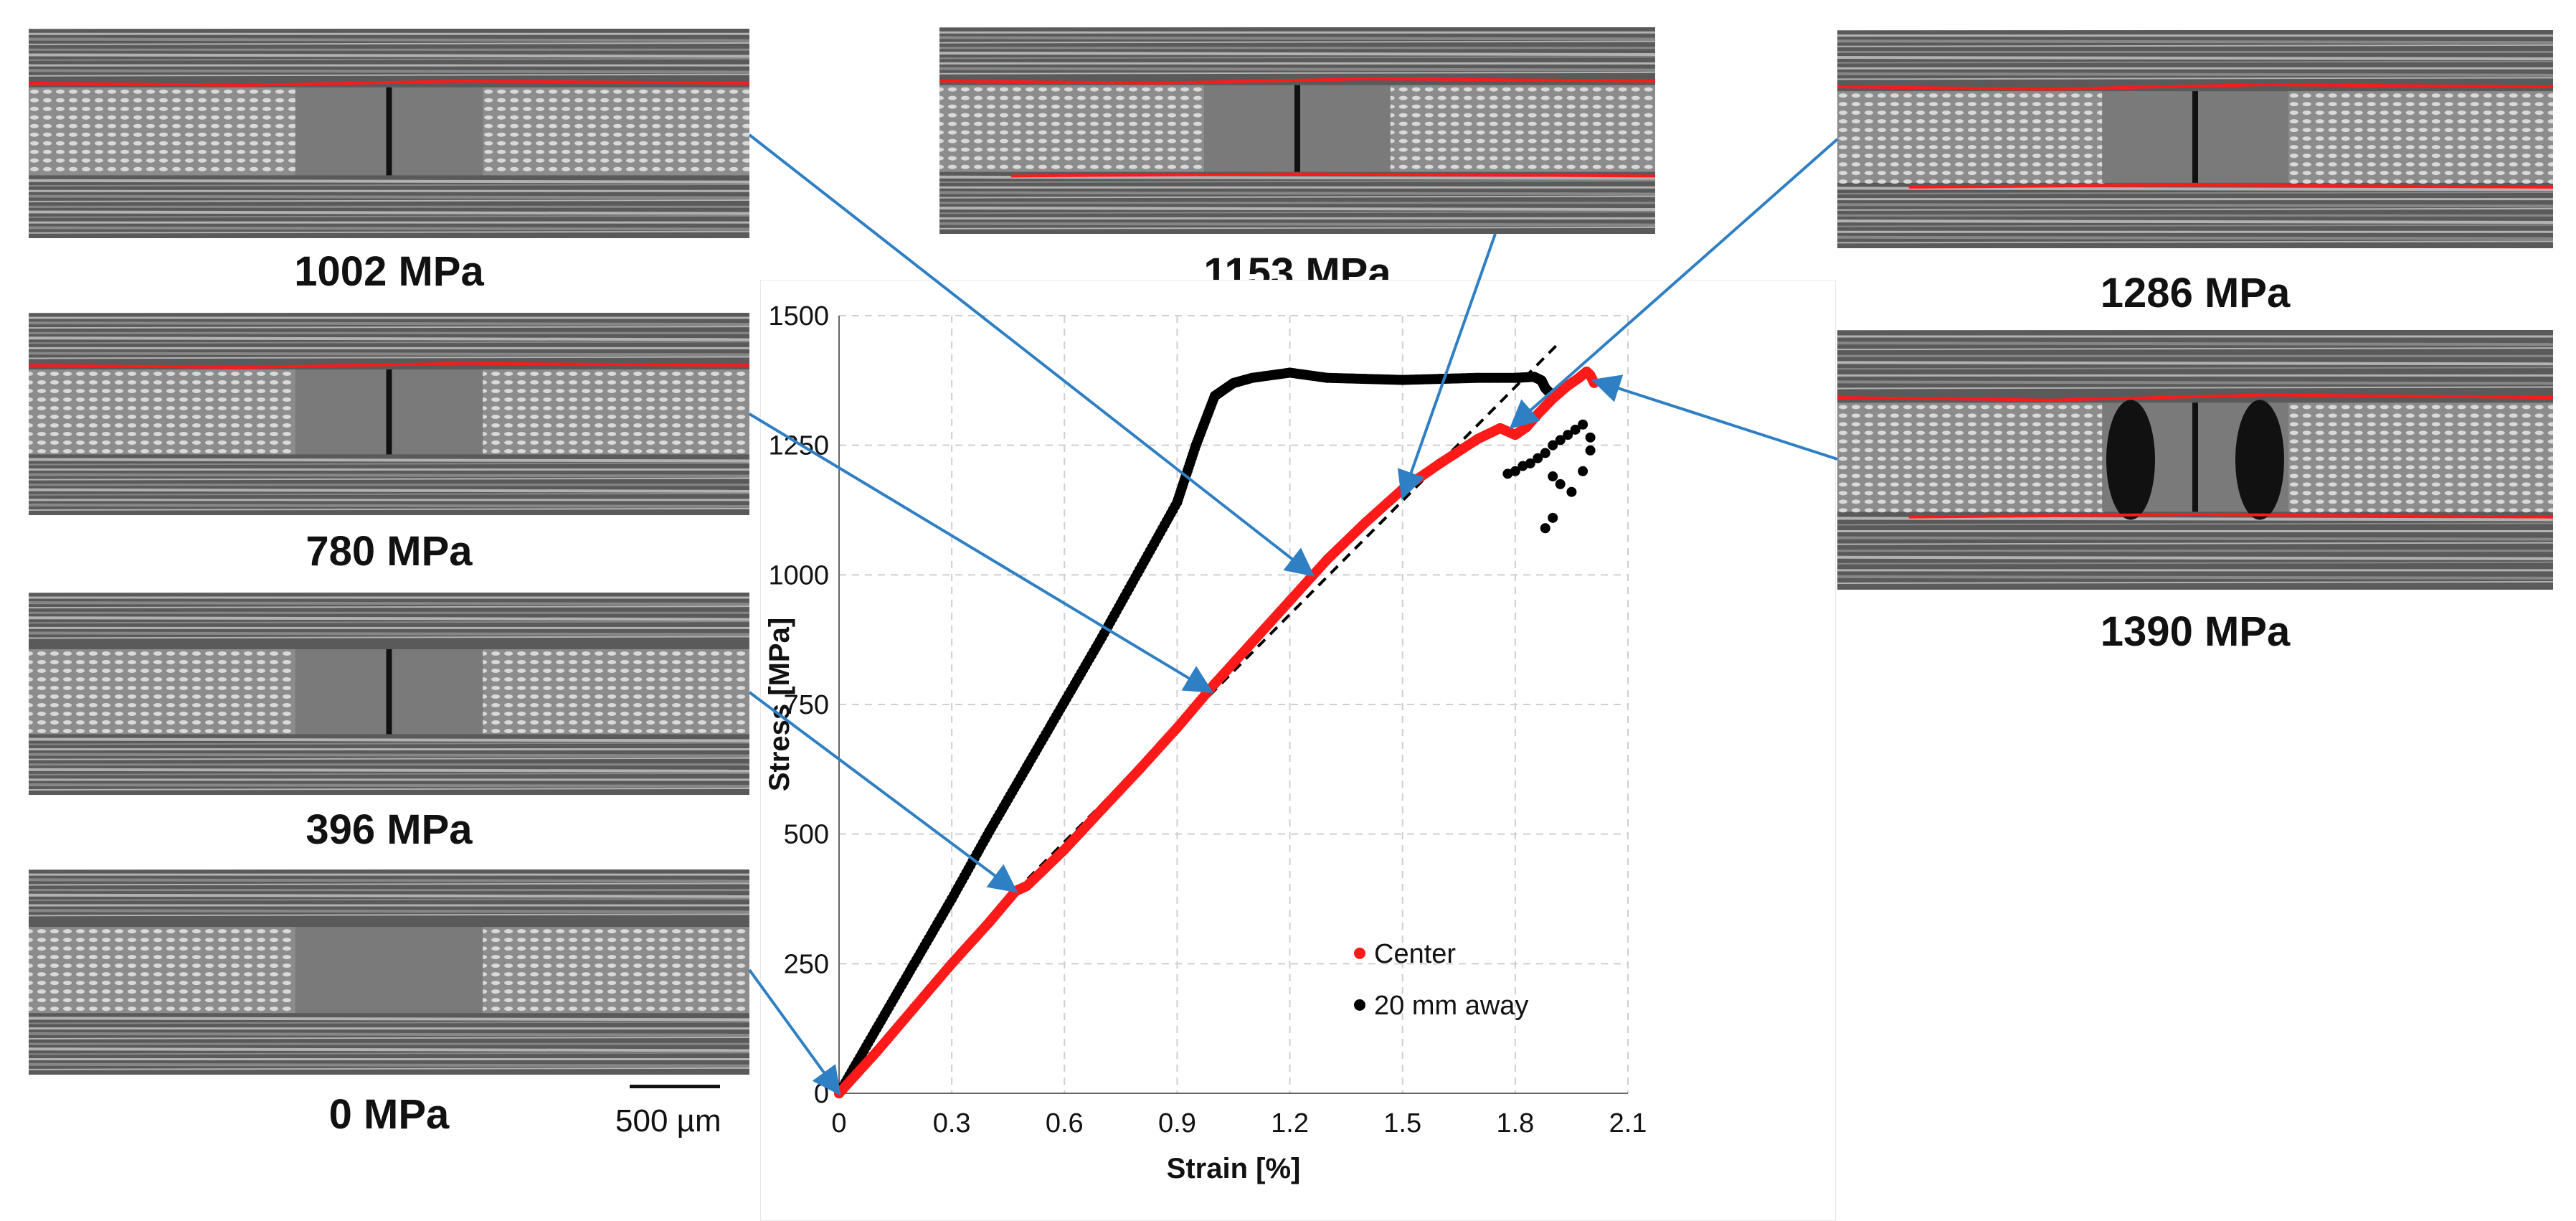 This screenshot has width=2576, height=1221. Describe the element at coordinates (821, 1094) in the screenshot. I see `y-tick-label: 0` at that location.